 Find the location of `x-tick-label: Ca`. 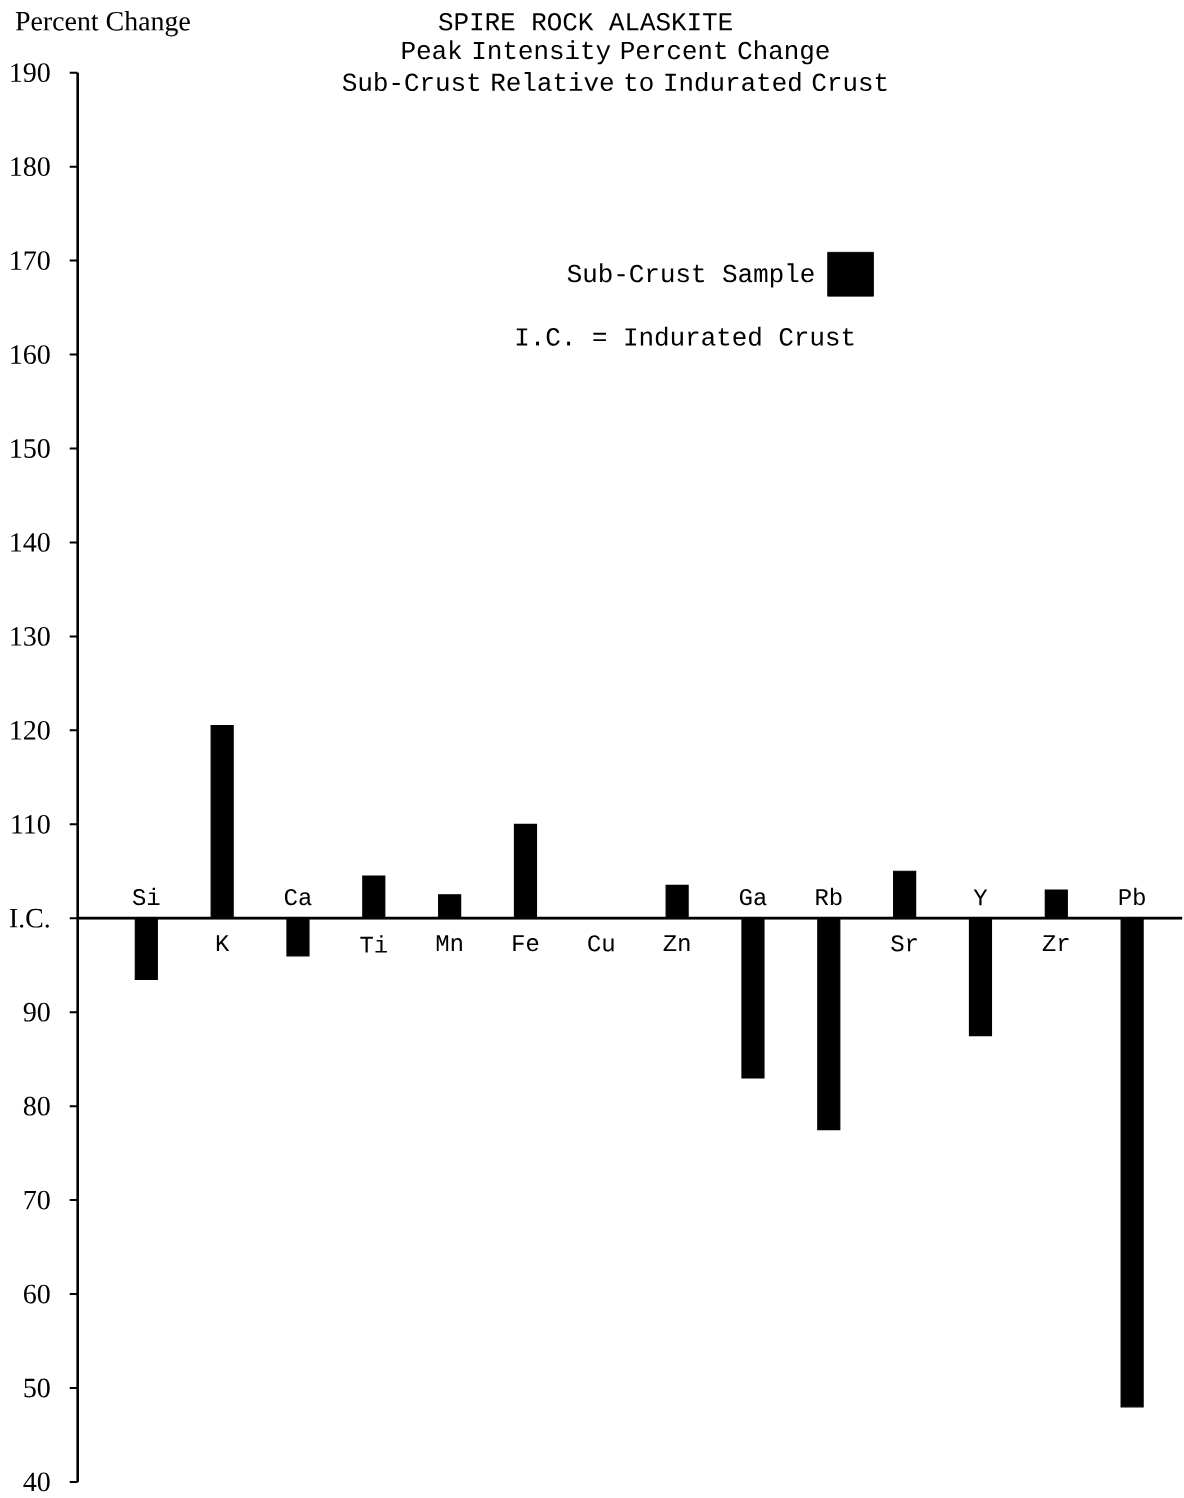

x-tick-label: Ca is located at coordinates (298, 897).